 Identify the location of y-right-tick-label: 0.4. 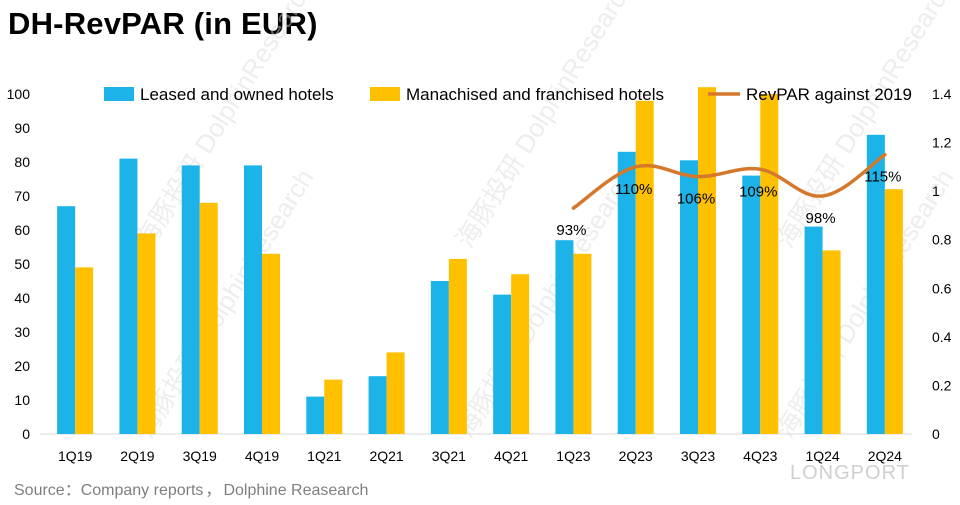
(942, 337).